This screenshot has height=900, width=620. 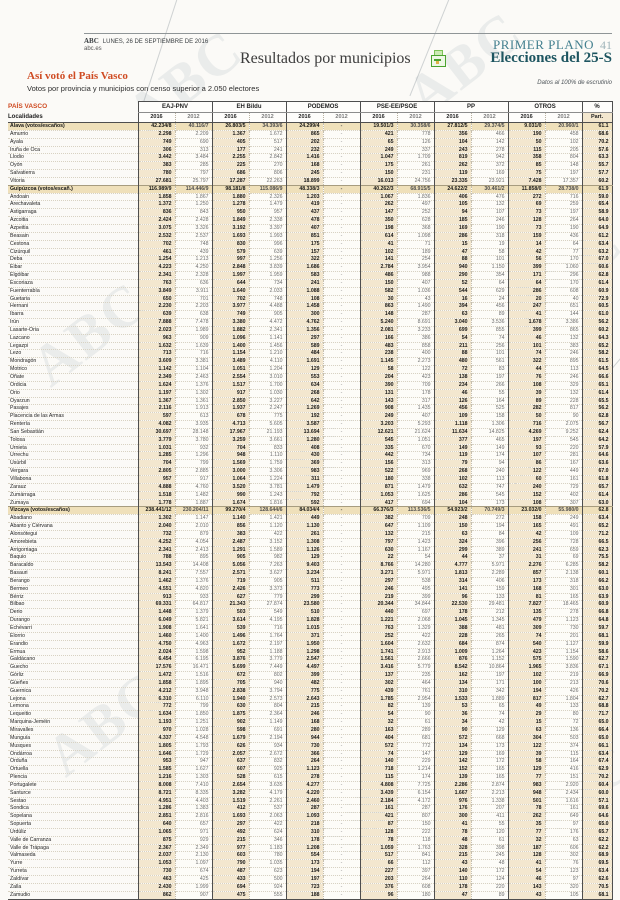 I want to click on locality-name: Yurre, so click(x=73, y=863).